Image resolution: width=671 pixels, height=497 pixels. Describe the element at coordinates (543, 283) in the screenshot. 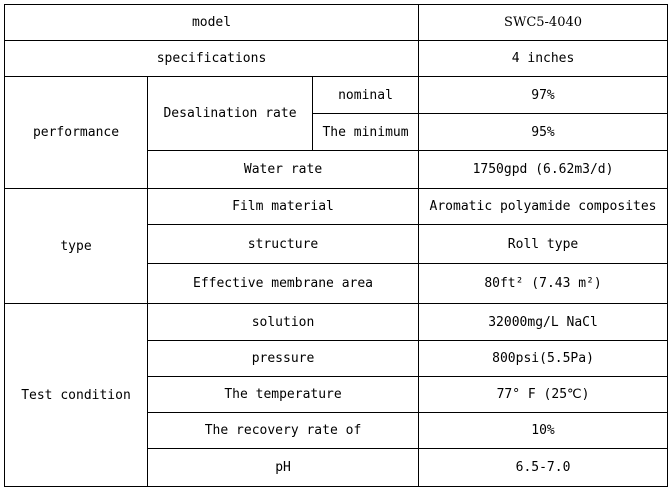

I see `membrane-area-value: 80ft² (7.43 m²)` at that location.